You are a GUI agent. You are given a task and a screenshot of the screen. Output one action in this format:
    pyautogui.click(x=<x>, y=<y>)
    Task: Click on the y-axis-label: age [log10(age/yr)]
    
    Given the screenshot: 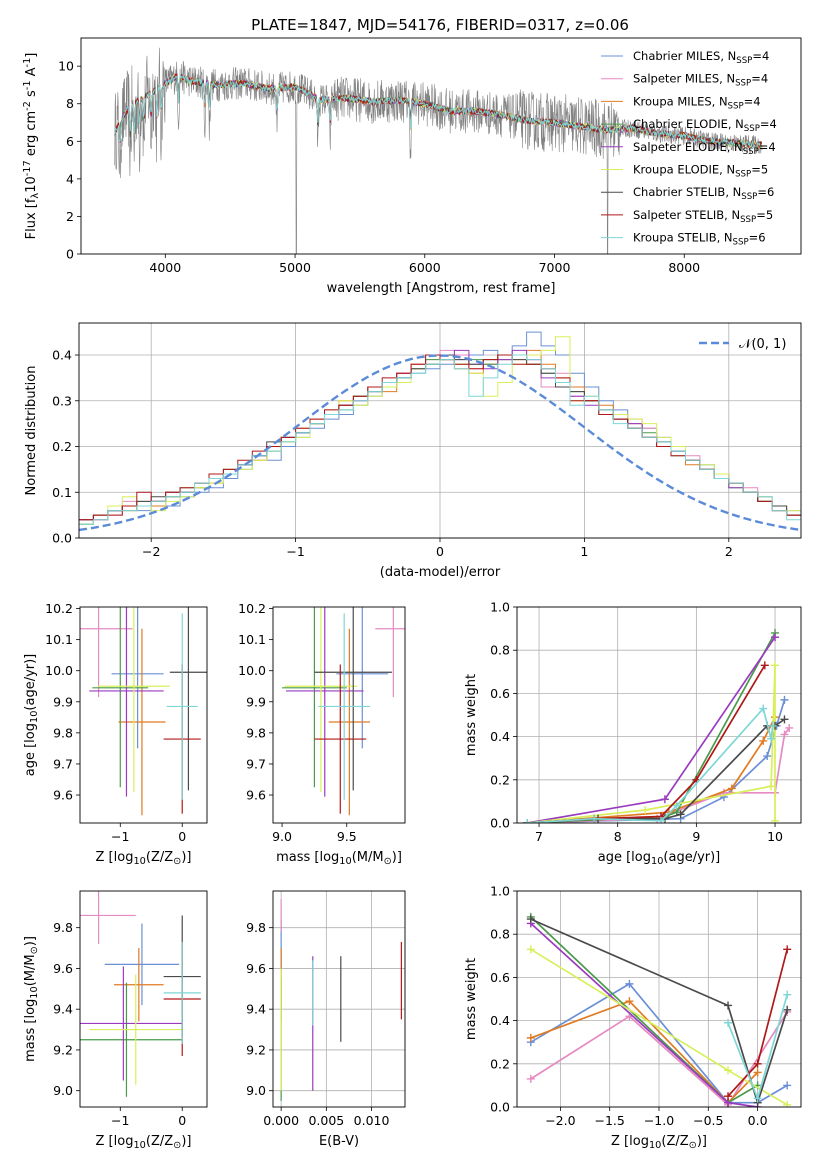 What is the action you would take?
    pyautogui.click(x=31, y=715)
    